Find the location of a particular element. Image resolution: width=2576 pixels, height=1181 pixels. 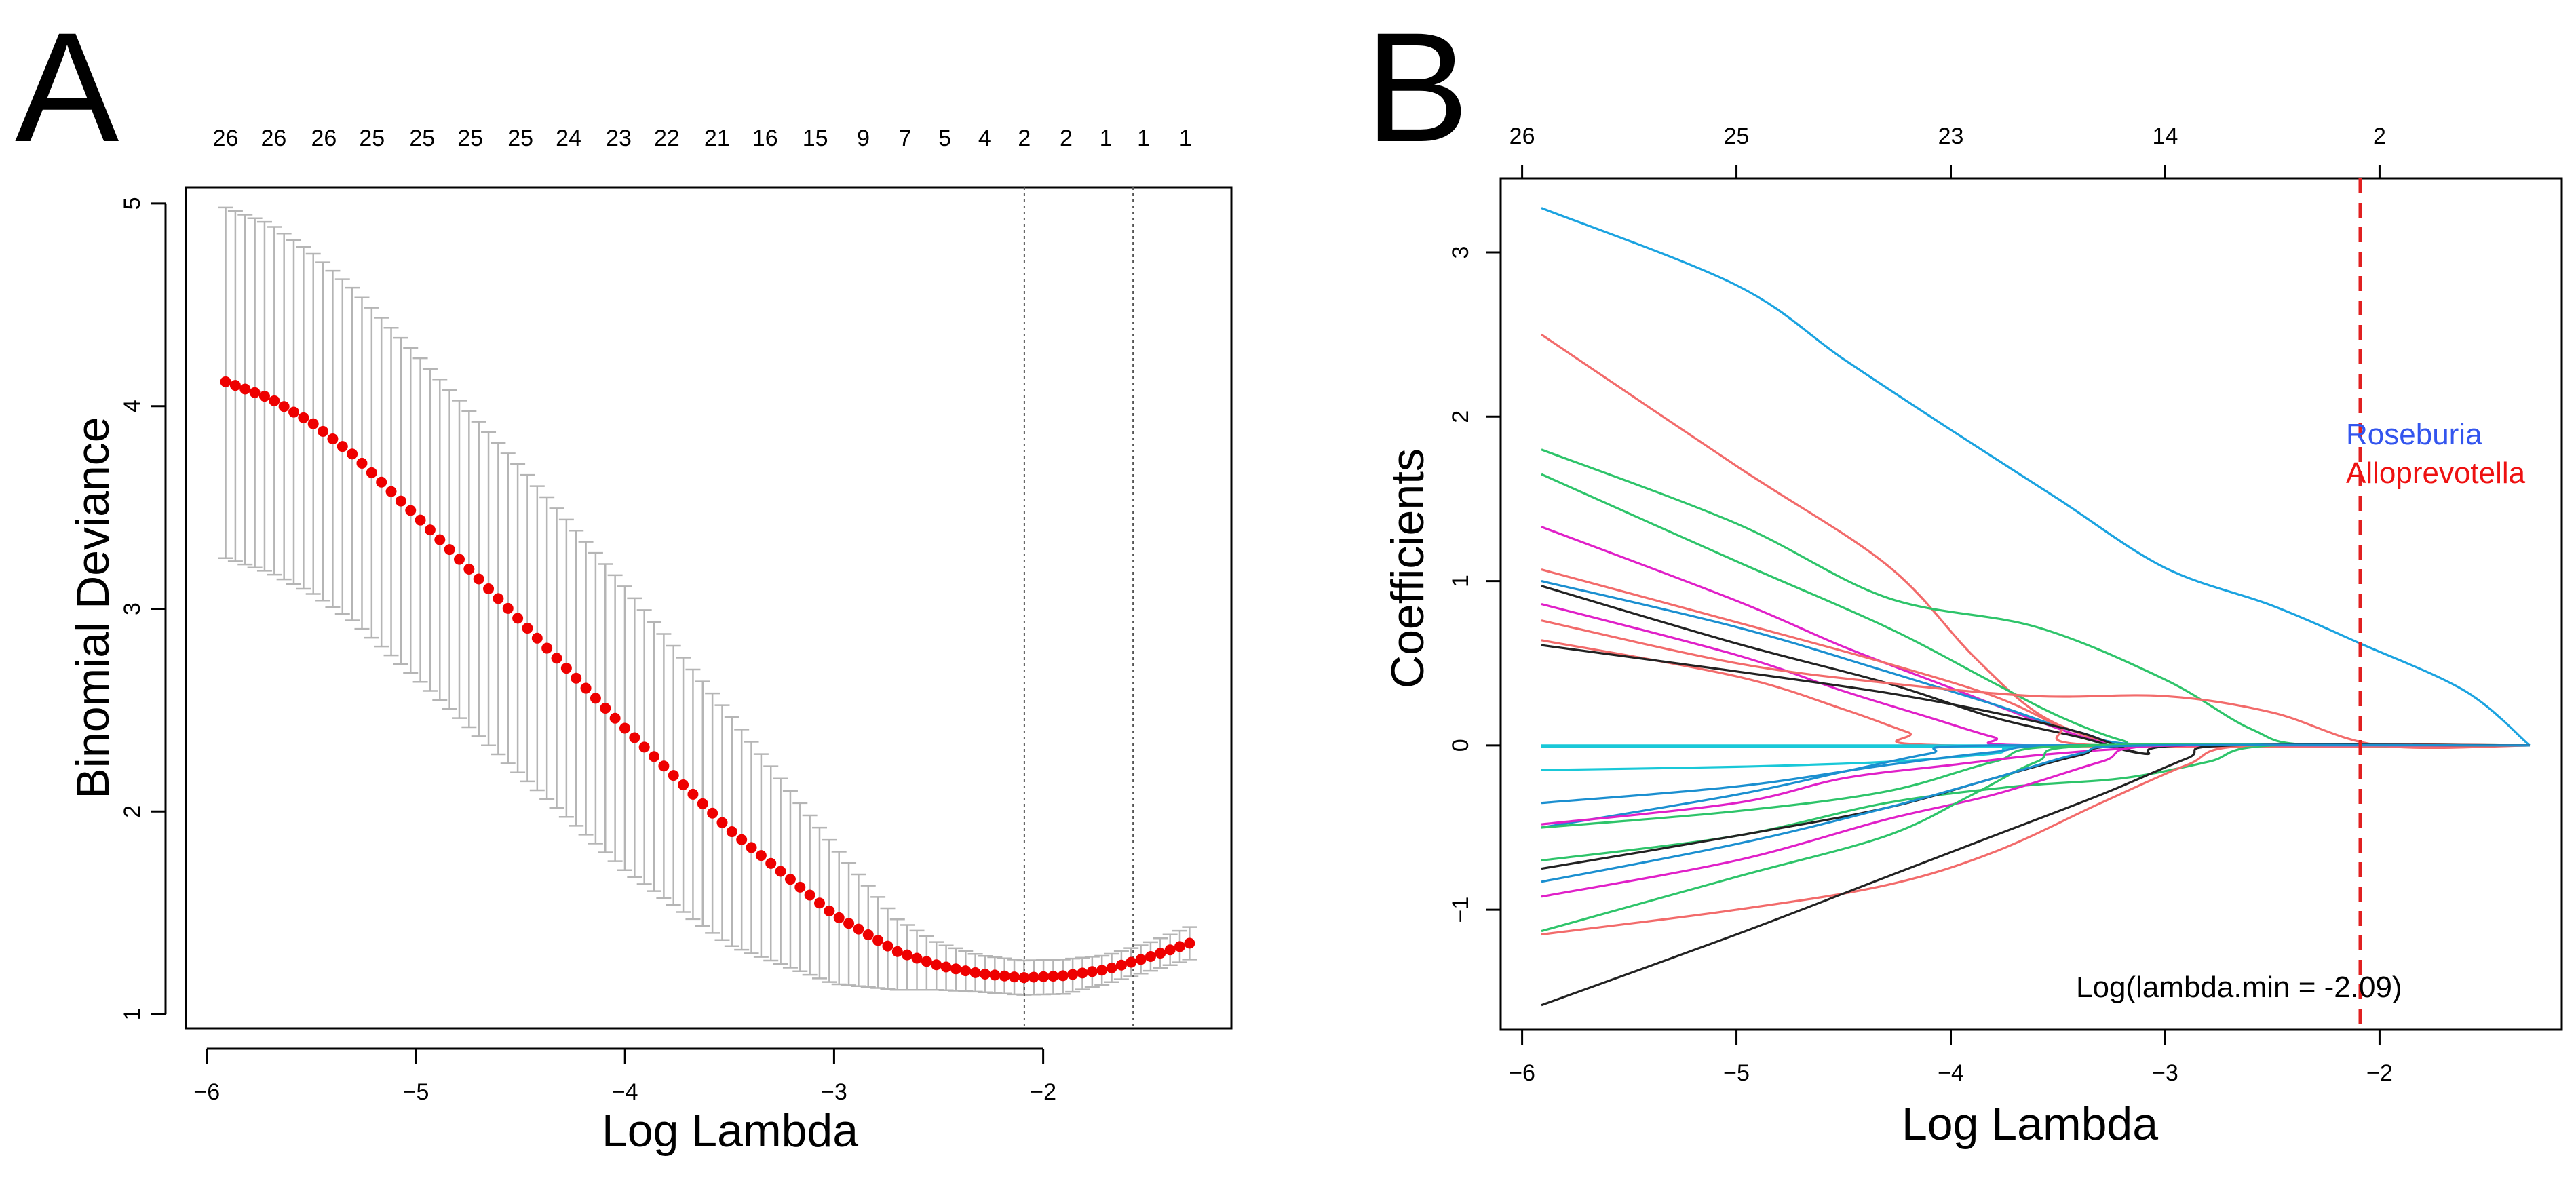

panel-b-x-tick-label: −4 is located at coordinates (1951, 1073).